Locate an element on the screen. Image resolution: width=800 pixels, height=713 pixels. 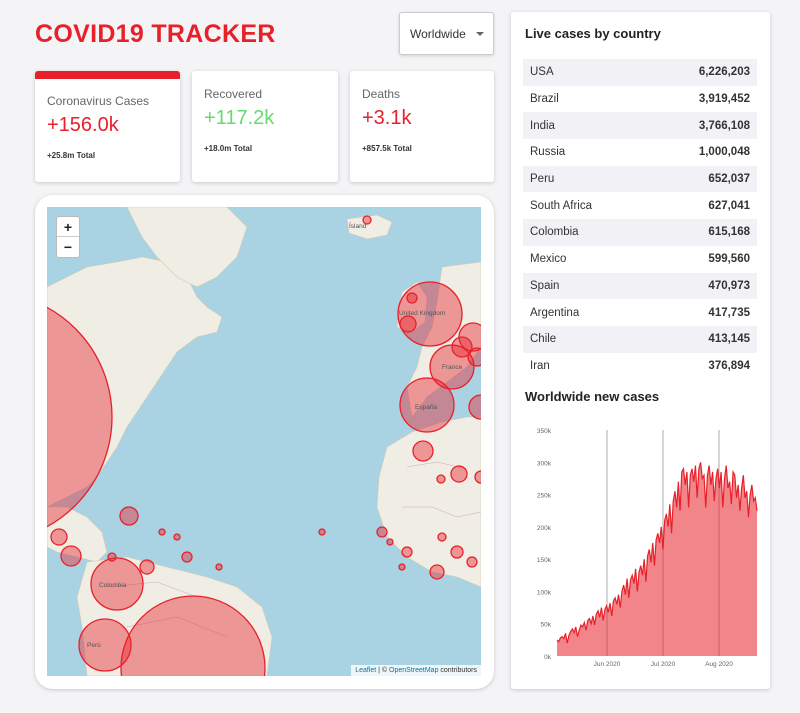
case-circle-guinea is located at coordinates (390, 542).